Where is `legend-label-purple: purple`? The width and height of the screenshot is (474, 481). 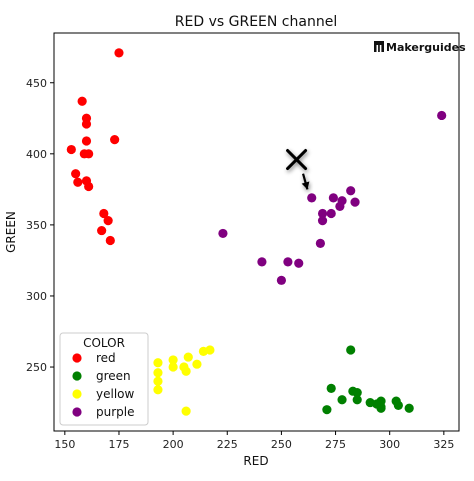
legend-label-purple: purple is located at coordinates (115, 412).